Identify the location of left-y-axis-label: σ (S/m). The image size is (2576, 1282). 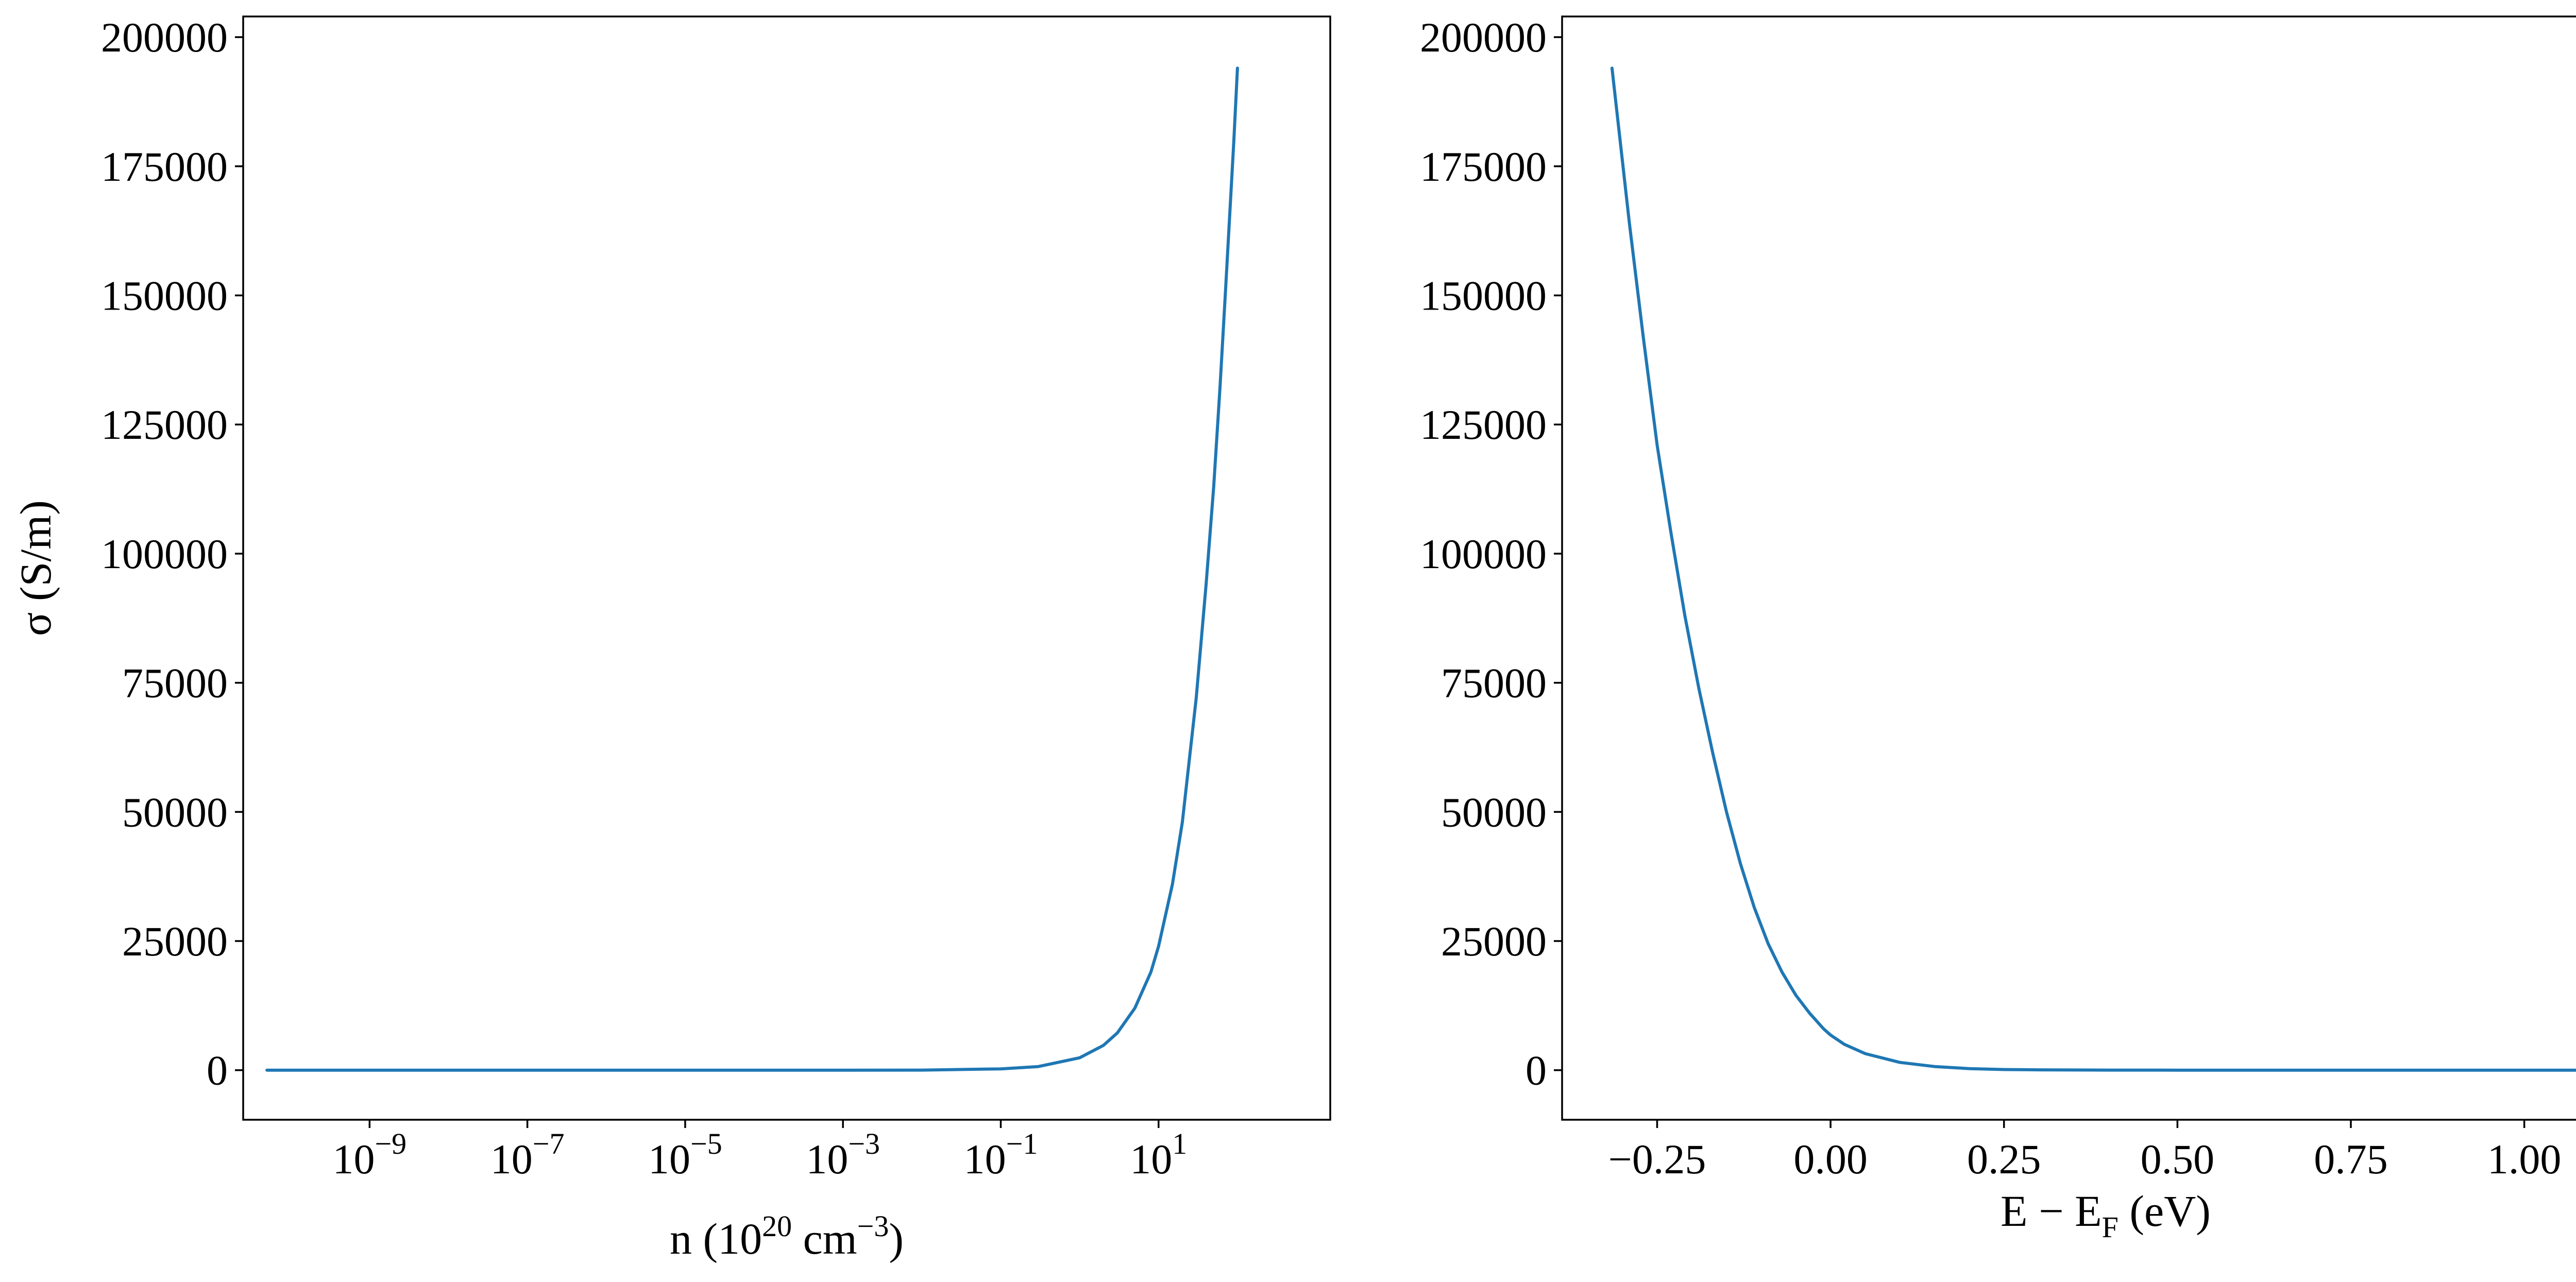
(35, 568).